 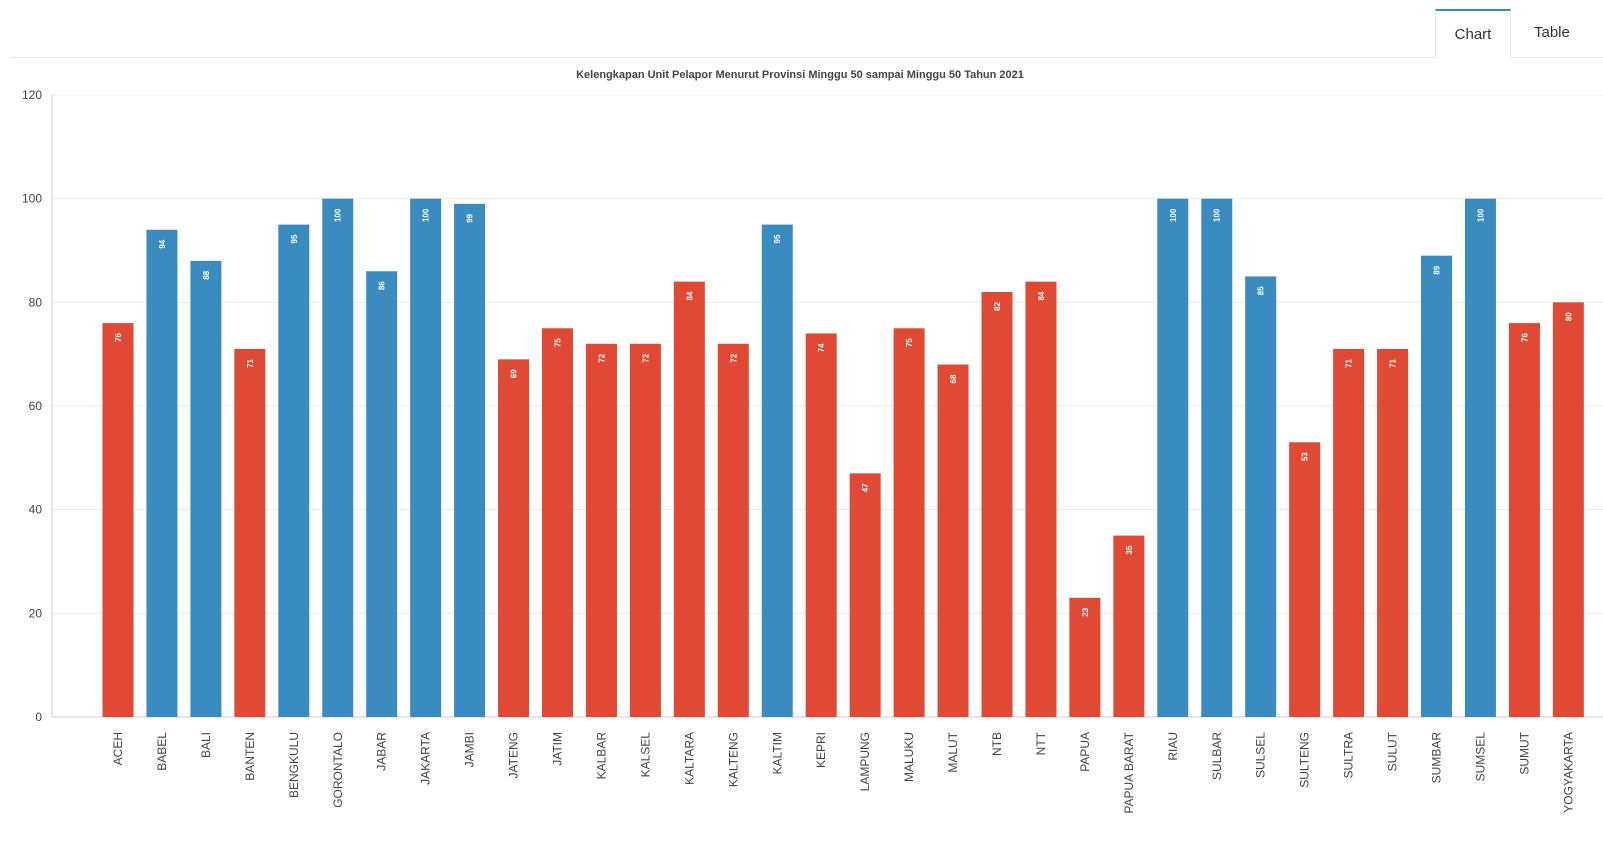 I want to click on y-tick-label: 40, so click(x=36, y=510).